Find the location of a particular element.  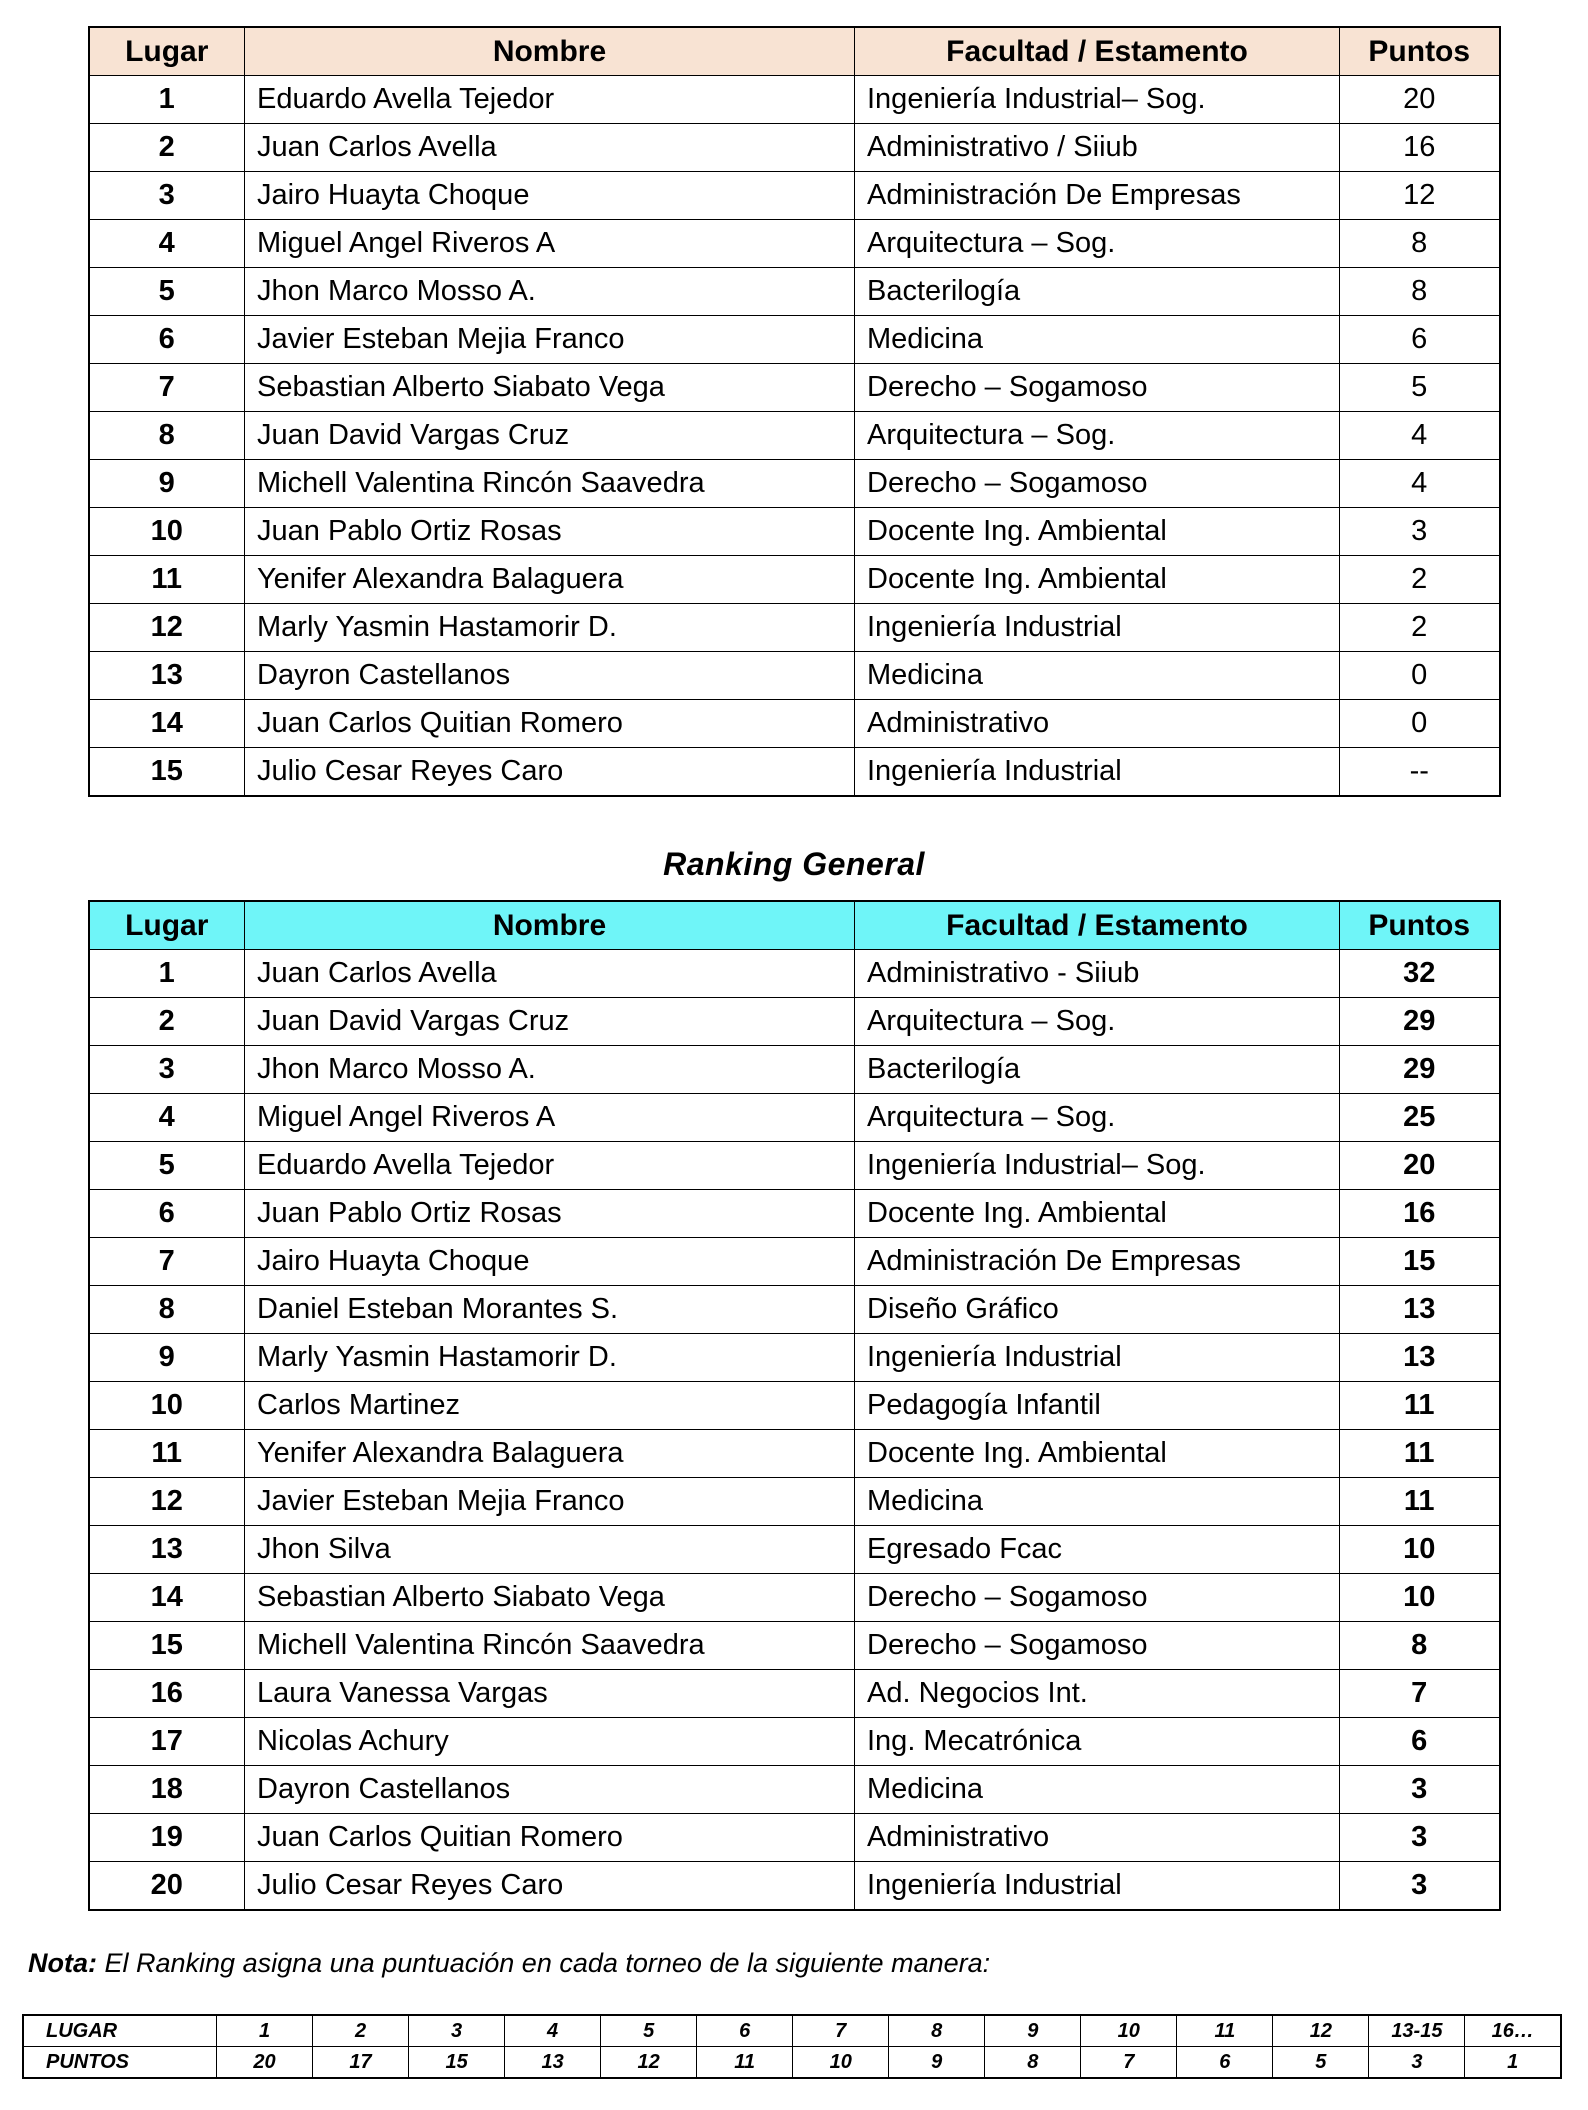

scale-place-cell: 13-15 is located at coordinates (1417, 2030).